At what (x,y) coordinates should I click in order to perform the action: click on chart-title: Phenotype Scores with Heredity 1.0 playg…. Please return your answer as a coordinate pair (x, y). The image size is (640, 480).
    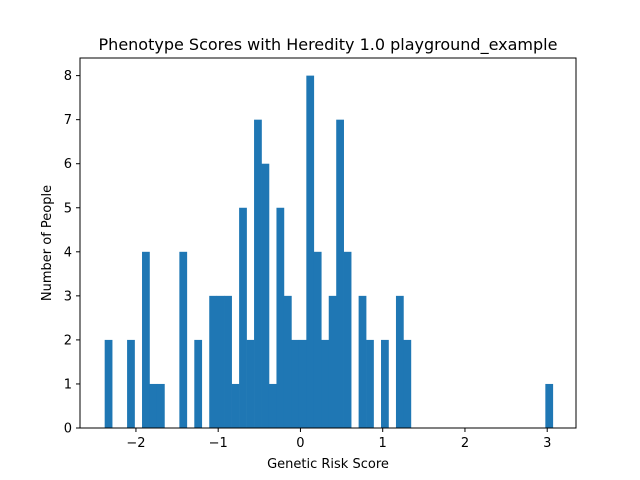
    Looking at the image, I should click on (328, 45).